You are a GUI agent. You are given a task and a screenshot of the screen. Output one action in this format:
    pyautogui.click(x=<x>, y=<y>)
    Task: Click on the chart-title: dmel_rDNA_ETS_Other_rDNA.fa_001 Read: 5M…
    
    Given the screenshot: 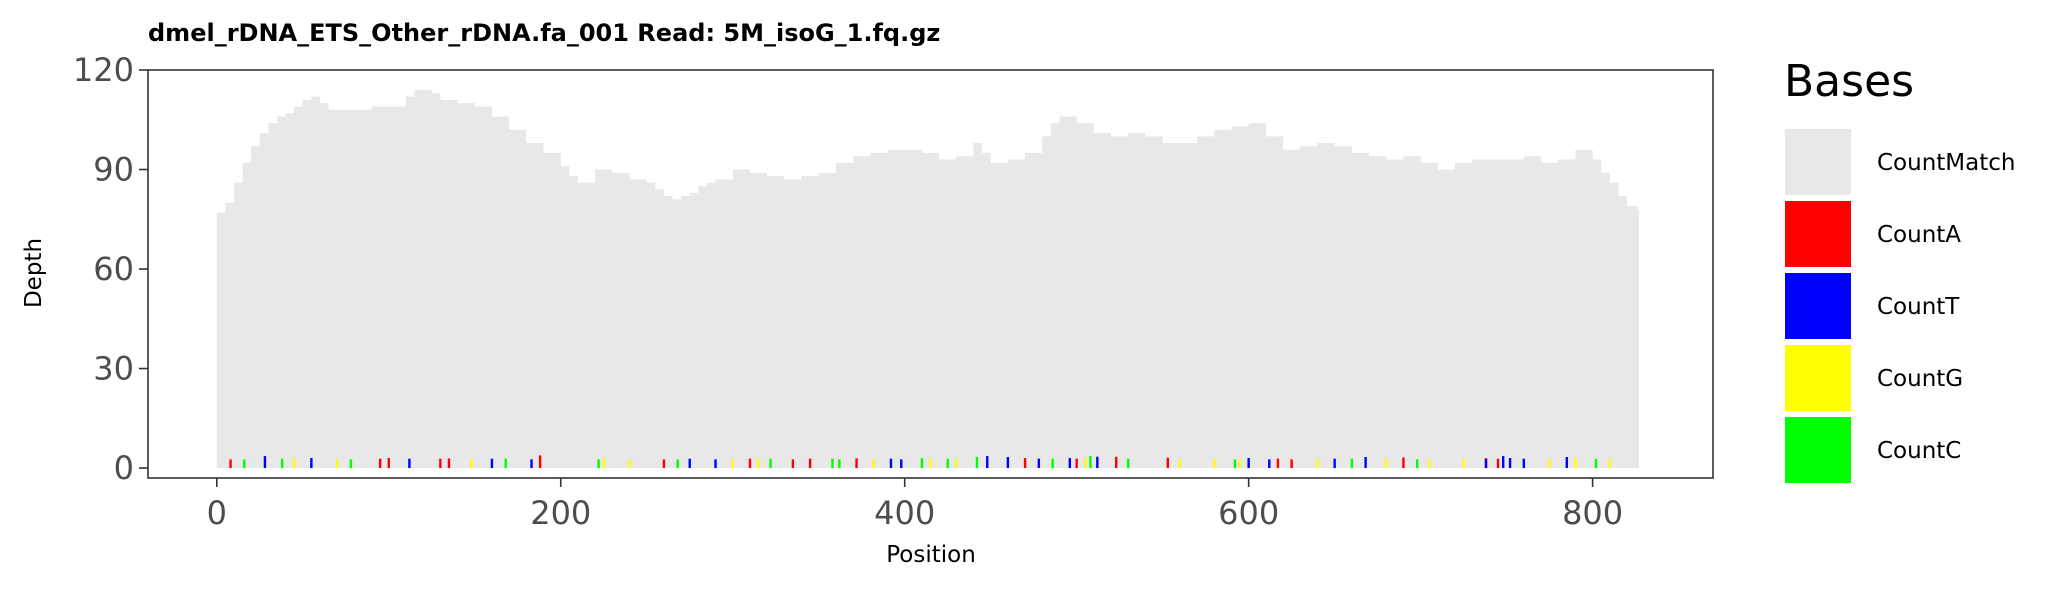 What is the action you would take?
    pyautogui.click(x=544, y=33)
    